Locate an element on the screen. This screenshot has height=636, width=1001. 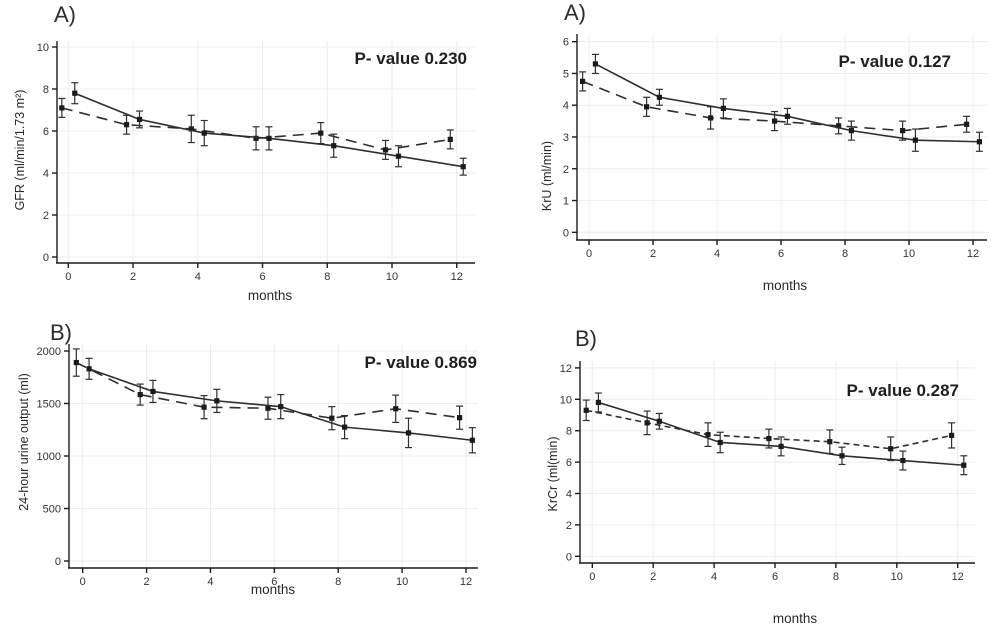
p-value-annotation: P- value 0.127 is located at coordinates (894, 61).